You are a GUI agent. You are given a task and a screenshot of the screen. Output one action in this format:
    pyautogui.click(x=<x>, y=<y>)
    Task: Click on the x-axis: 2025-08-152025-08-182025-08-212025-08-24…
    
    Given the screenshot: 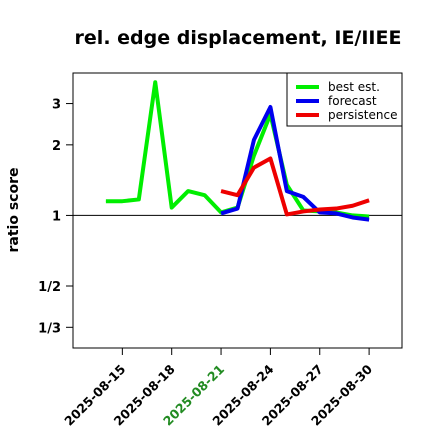 What is the action you would take?
    pyautogui.click(x=218, y=388)
    